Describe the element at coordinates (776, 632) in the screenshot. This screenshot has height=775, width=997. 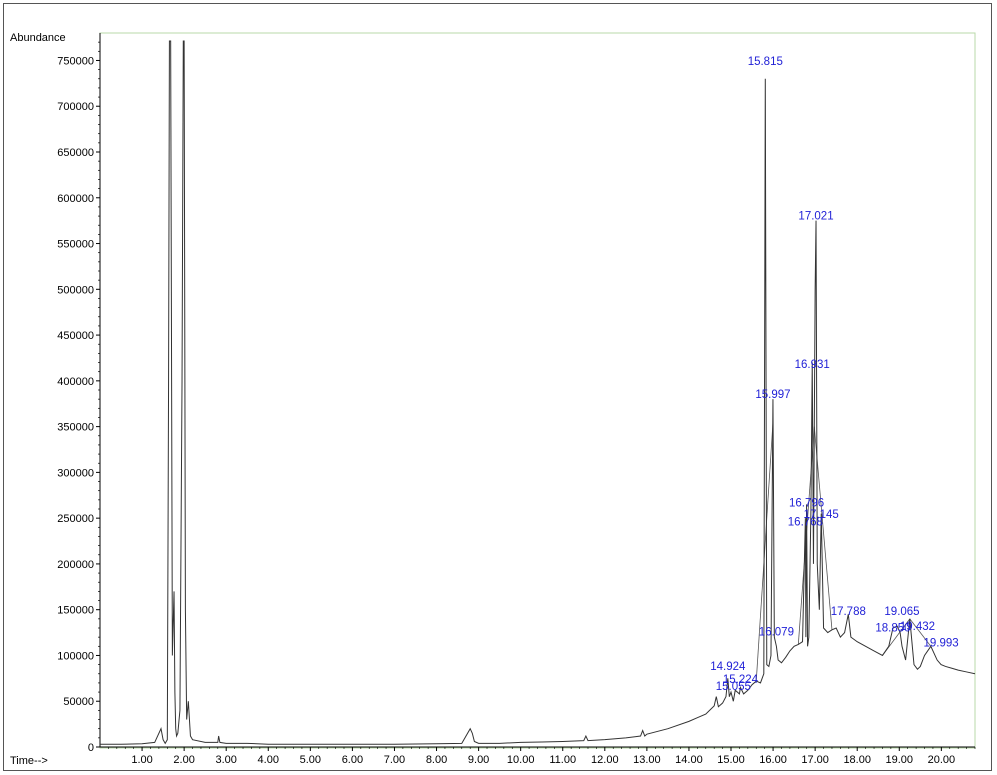
I see `peak-label: 16.079` at that location.